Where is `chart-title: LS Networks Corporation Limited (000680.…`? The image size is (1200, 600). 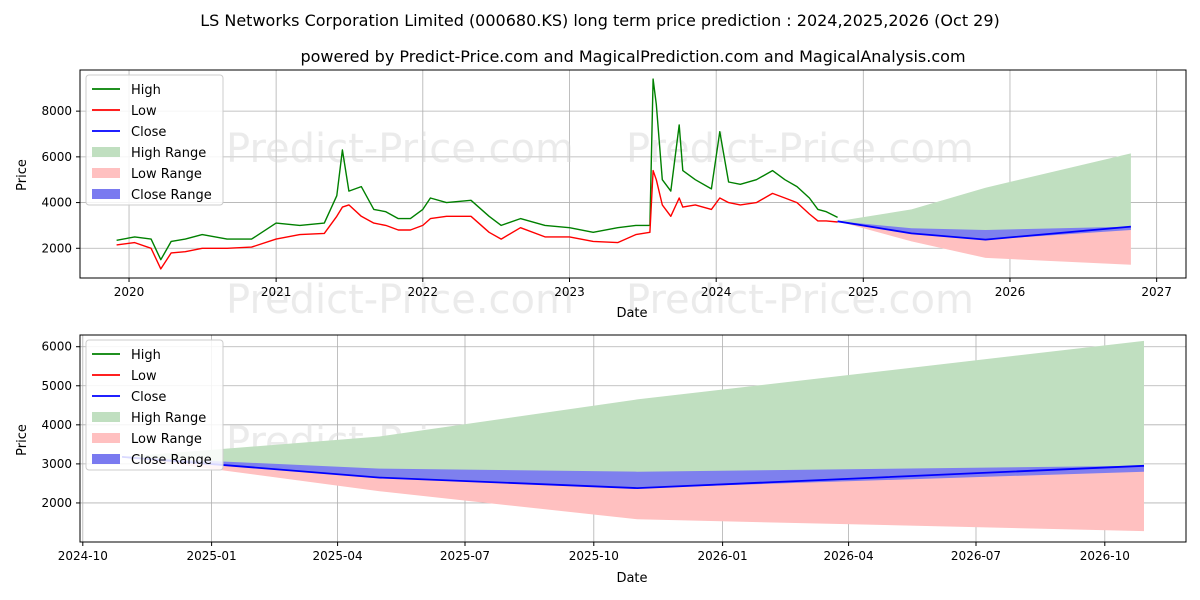
chart-title: LS Networks Corporation Limited (000680.… is located at coordinates (600, 20).